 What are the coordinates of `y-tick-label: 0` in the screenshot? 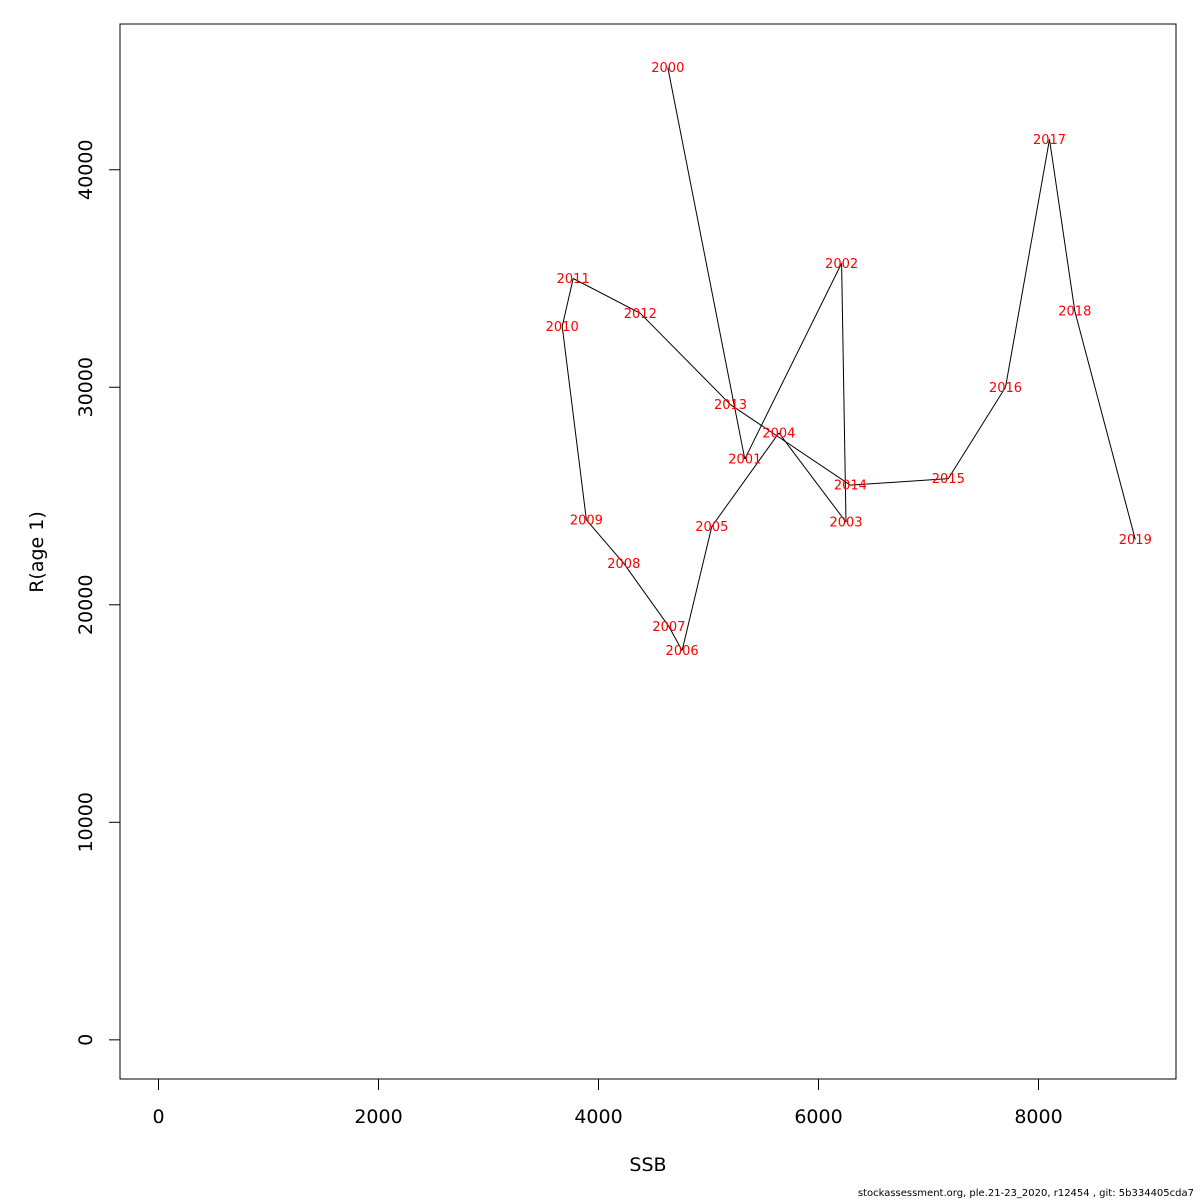 It's located at (86, 1040).